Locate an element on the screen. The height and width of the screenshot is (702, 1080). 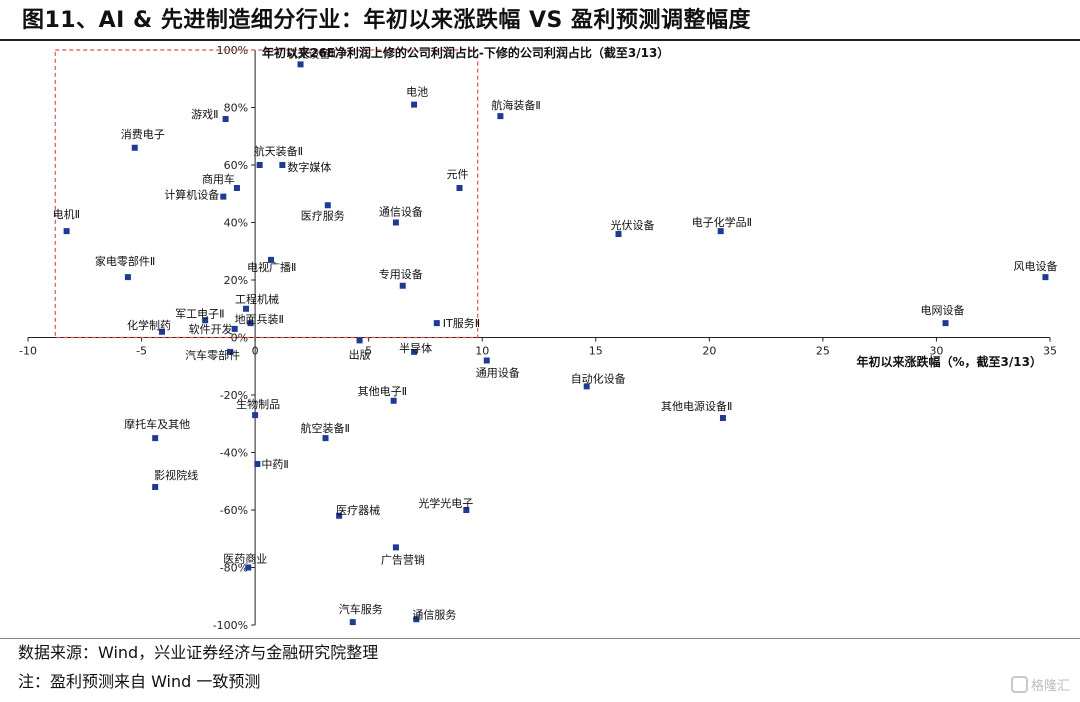
x-tick-label: -10 is located at coordinates (28, 351).